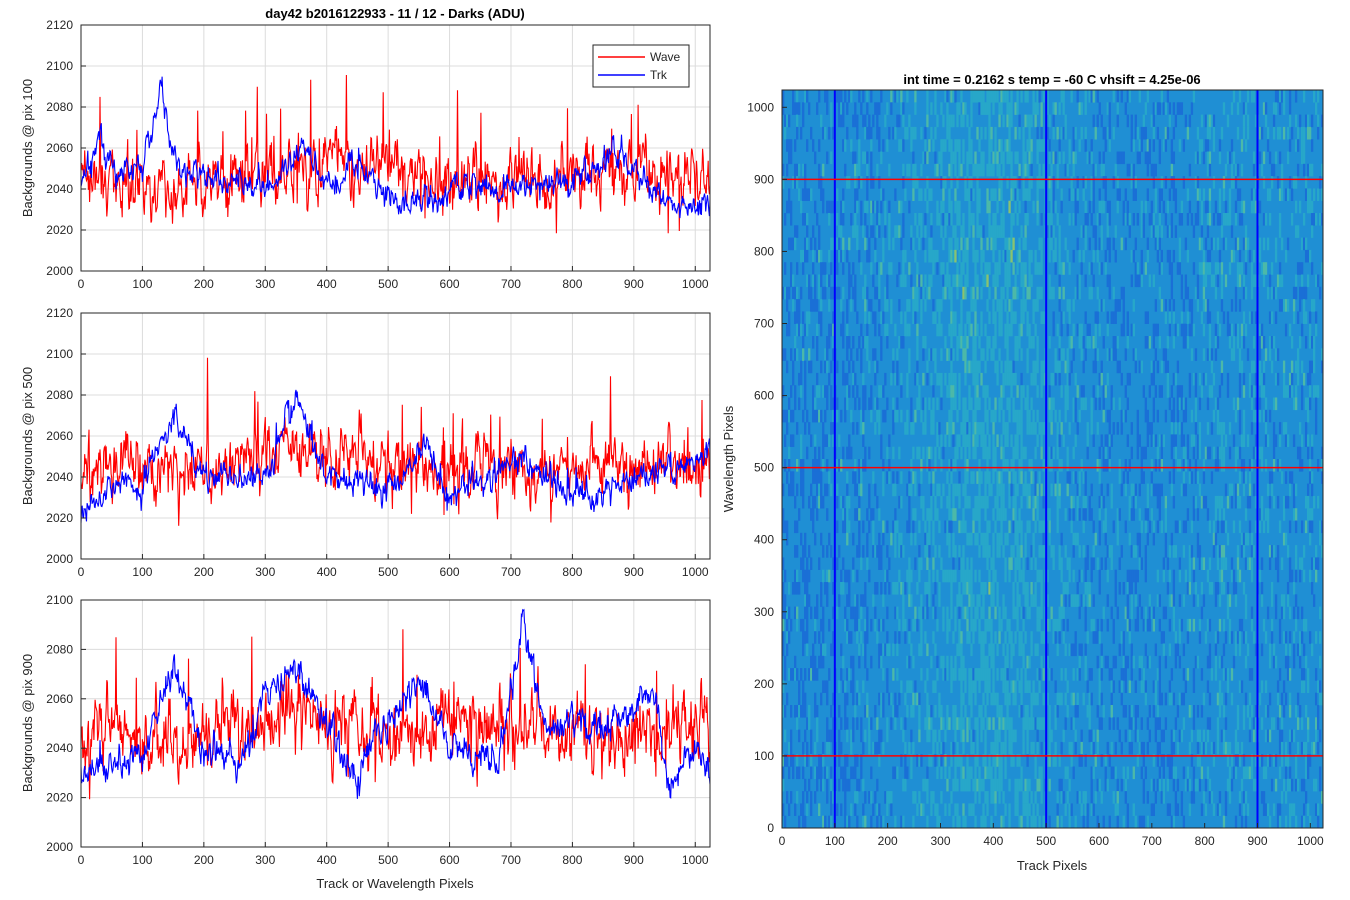  What do you see at coordinates (695, 572) in the screenshot?
I see `x-tick-label: 1000` at bounding box center [695, 572].